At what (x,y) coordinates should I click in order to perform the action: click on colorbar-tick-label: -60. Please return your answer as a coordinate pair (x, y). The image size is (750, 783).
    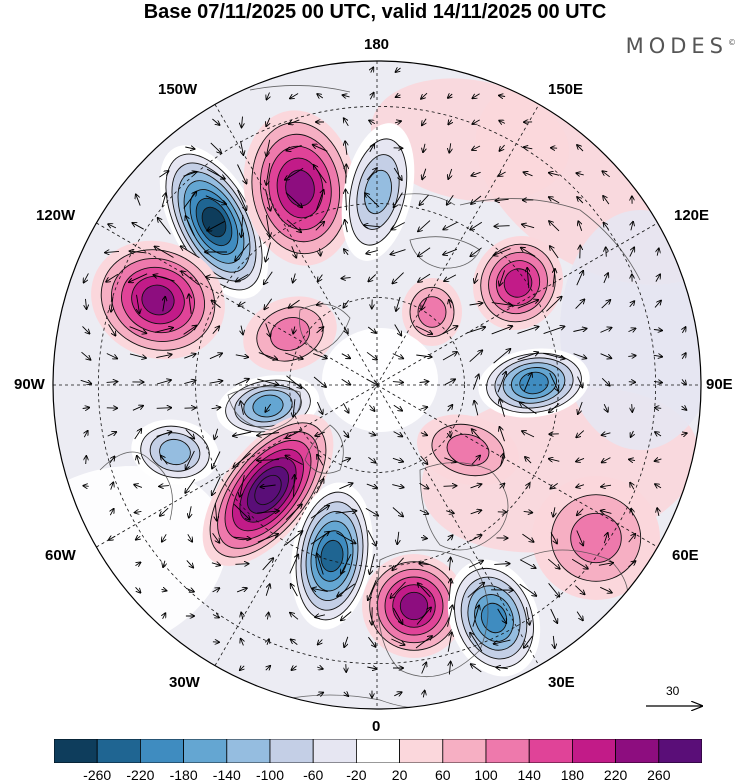
    Looking at the image, I should click on (313, 775).